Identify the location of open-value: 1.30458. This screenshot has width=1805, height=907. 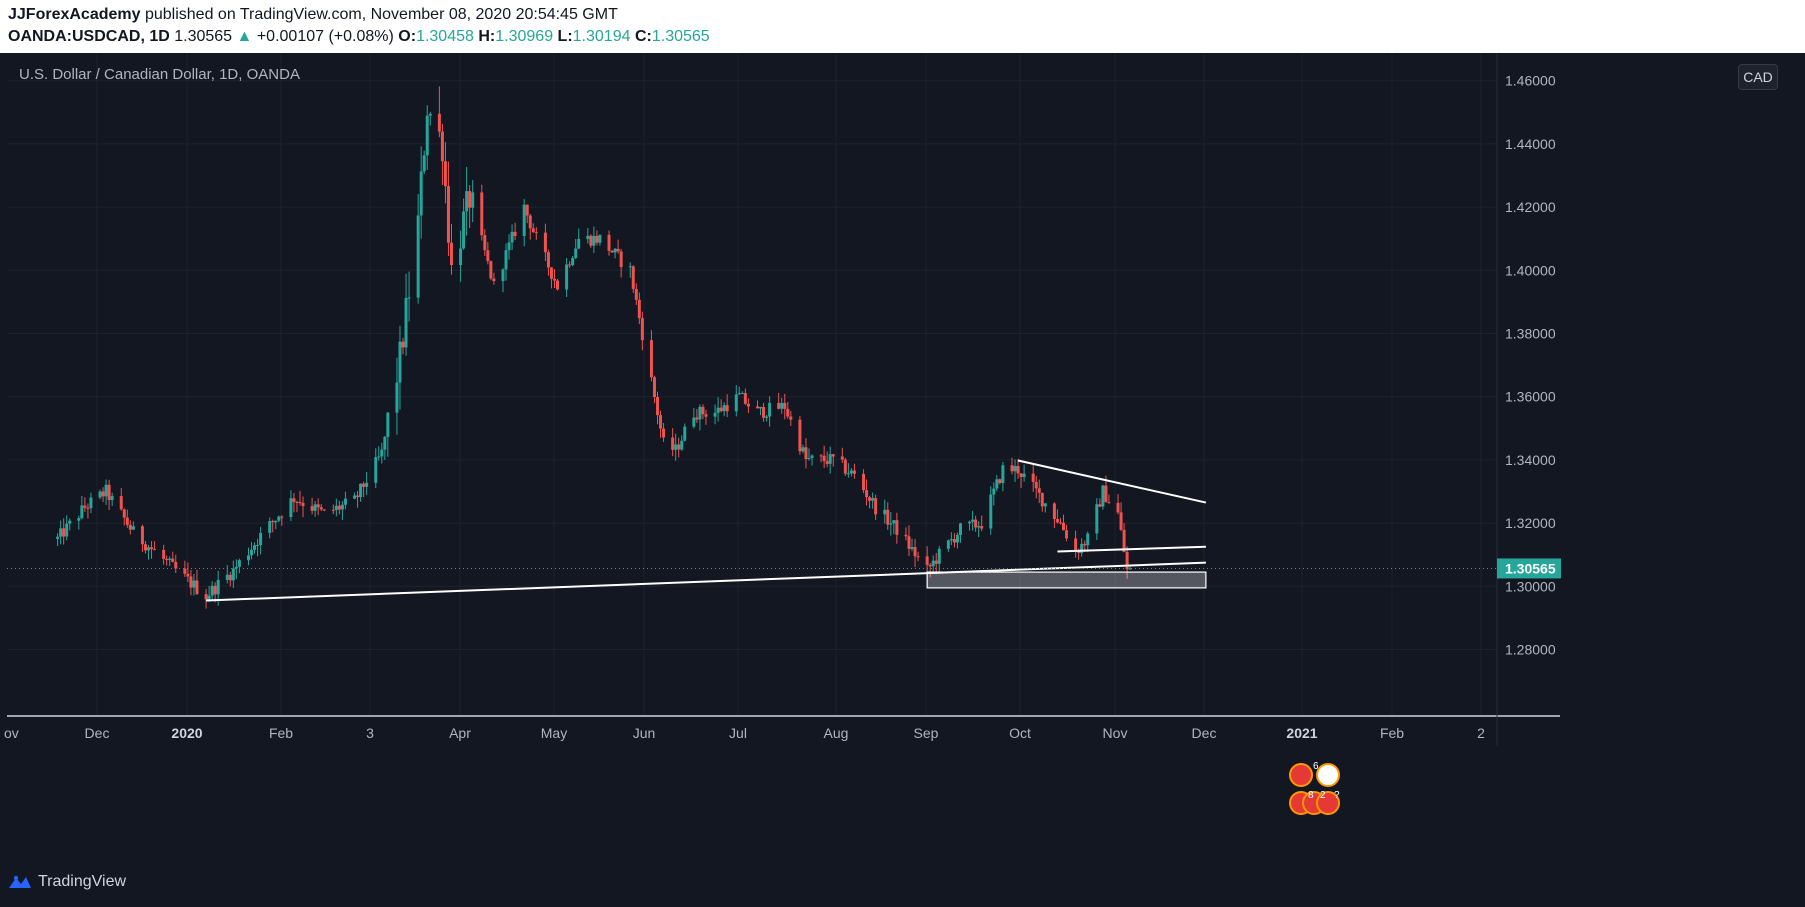
(445, 36).